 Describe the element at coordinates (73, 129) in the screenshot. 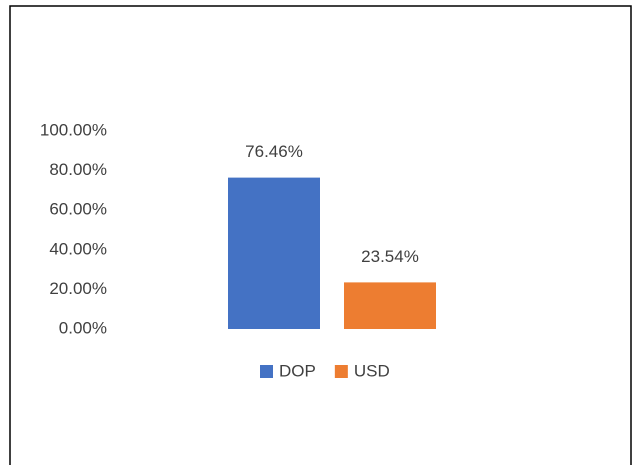

I see `y-tick-label: 100.00%` at that location.